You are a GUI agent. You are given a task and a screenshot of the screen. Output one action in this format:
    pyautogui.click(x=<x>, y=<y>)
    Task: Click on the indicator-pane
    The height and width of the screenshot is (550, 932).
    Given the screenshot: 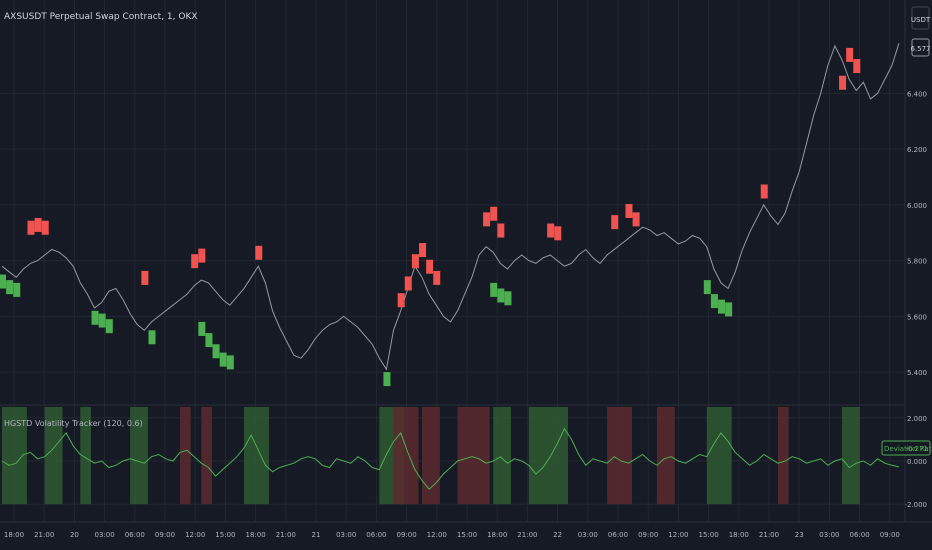 What is the action you would take?
    pyautogui.click(x=450, y=458)
    